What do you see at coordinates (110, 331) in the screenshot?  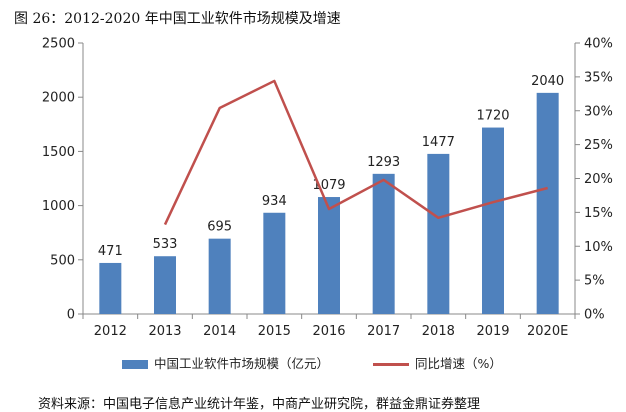 I see `x-axis-tick-label: 2012` at bounding box center [110, 331].